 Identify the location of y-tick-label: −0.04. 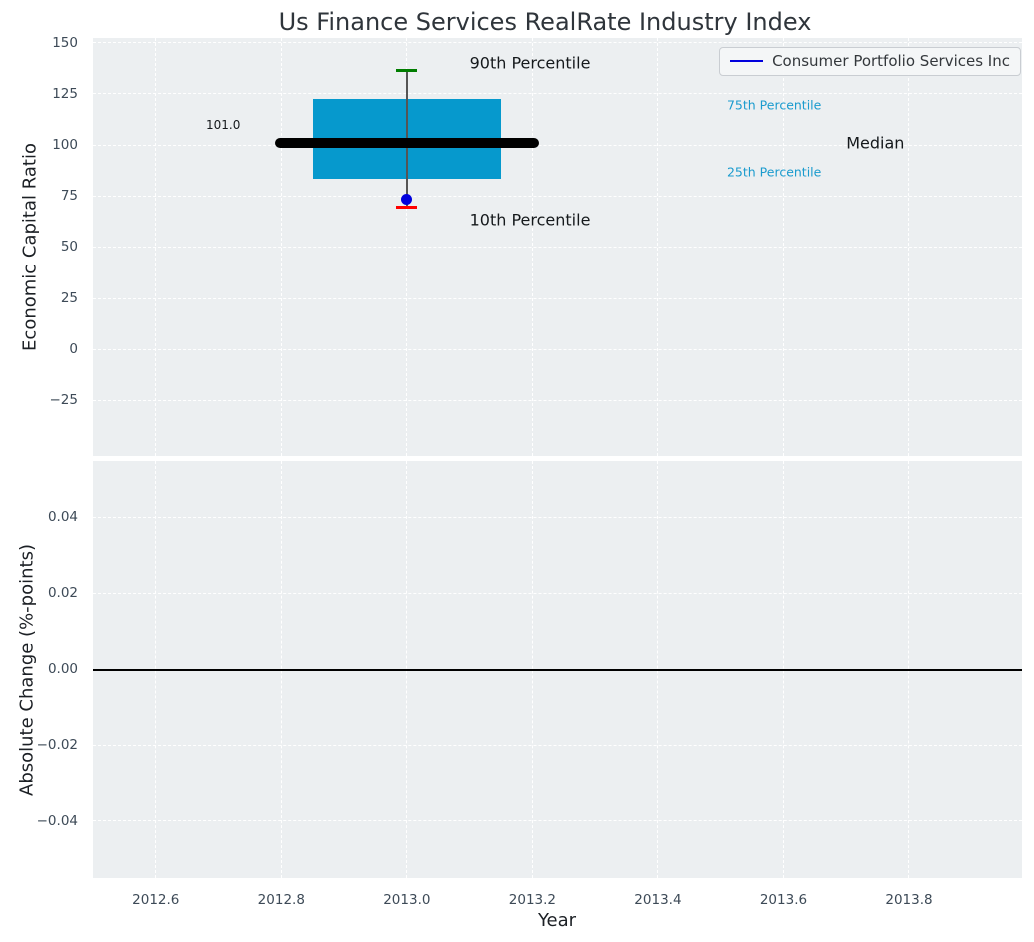
(57, 820).